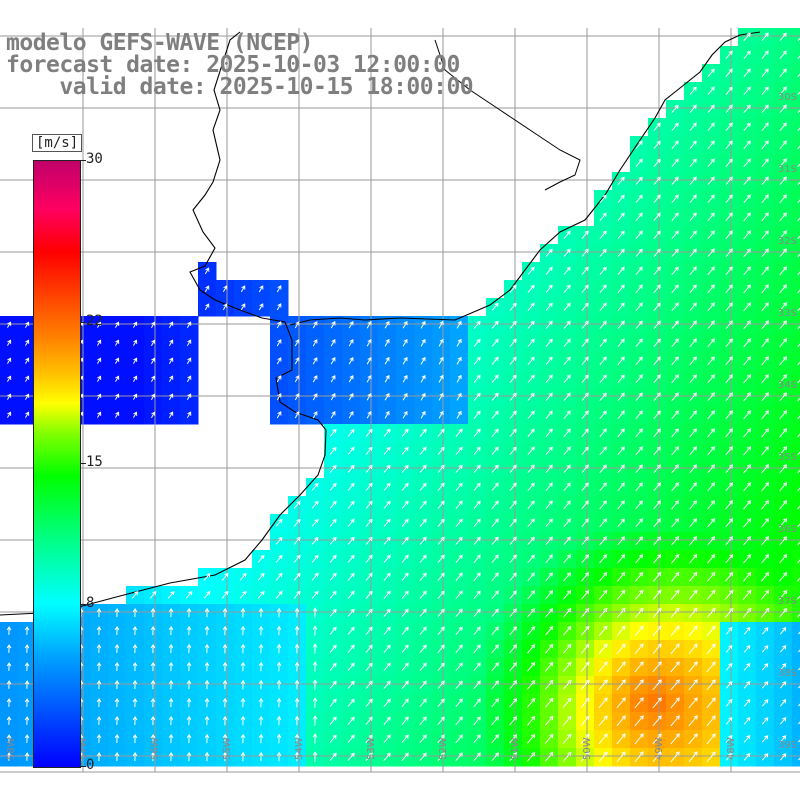  What do you see at coordinates (240, 87) in the screenshot?
I see `valid-date: valid date: 2025-10-15 18:00:00` at bounding box center [240, 87].